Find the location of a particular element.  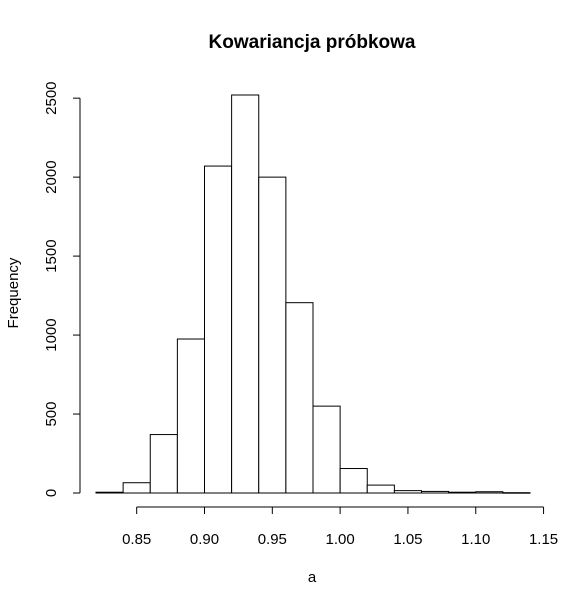

x-axis-label: a is located at coordinates (312, 577).